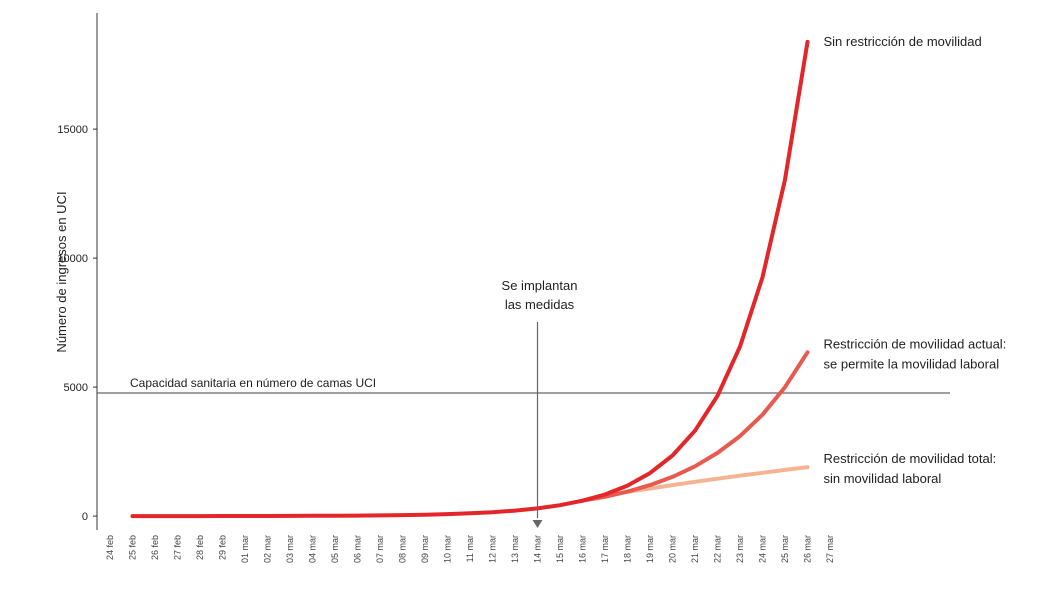  Describe the element at coordinates (61, 271) in the screenshot. I see `y-axis-label: Número de ingresos en UCI` at that location.